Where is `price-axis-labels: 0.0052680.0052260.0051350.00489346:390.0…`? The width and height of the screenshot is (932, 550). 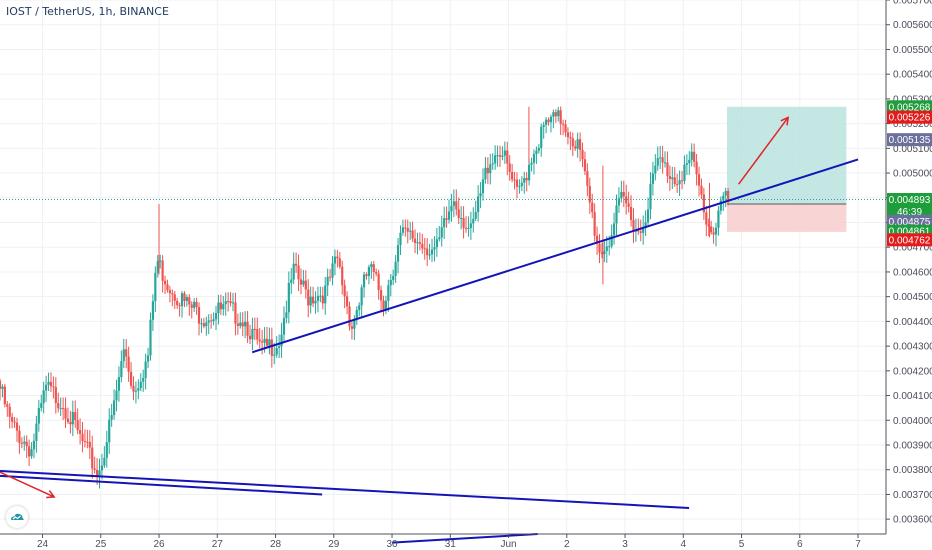
price-axis-labels: 0.0052680.0052260.0051350.00489346:390.0… is located at coordinates (909, 173).